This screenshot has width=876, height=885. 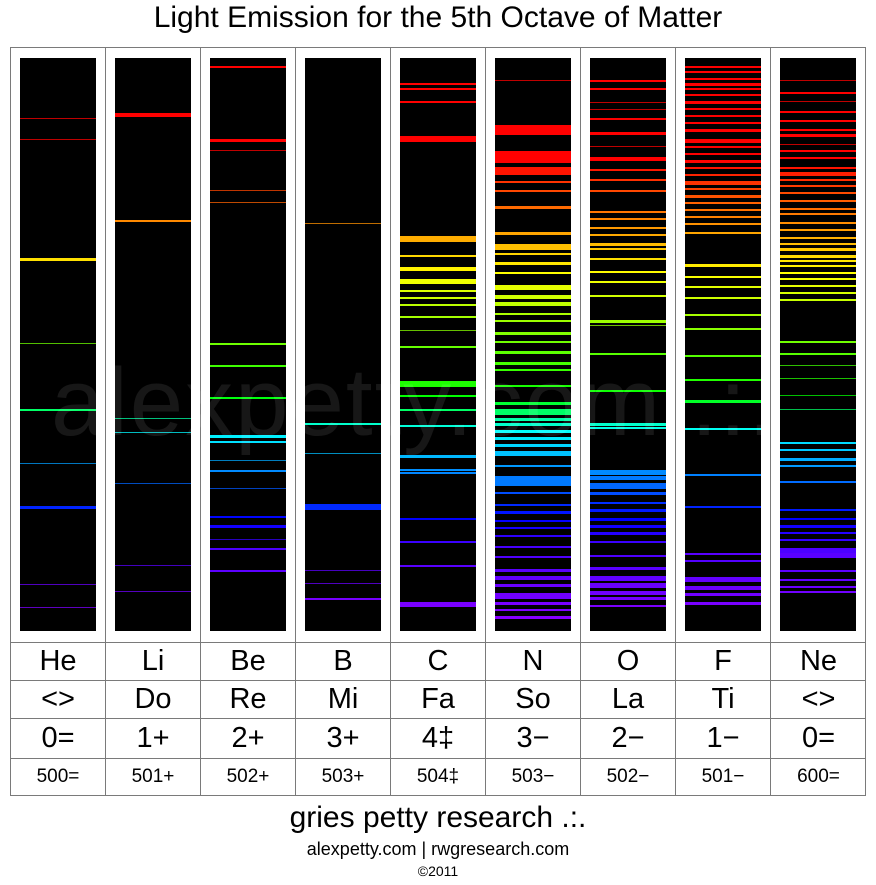 What do you see at coordinates (533, 344) in the screenshot?
I see `spectrum-n` at bounding box center [533, 344].